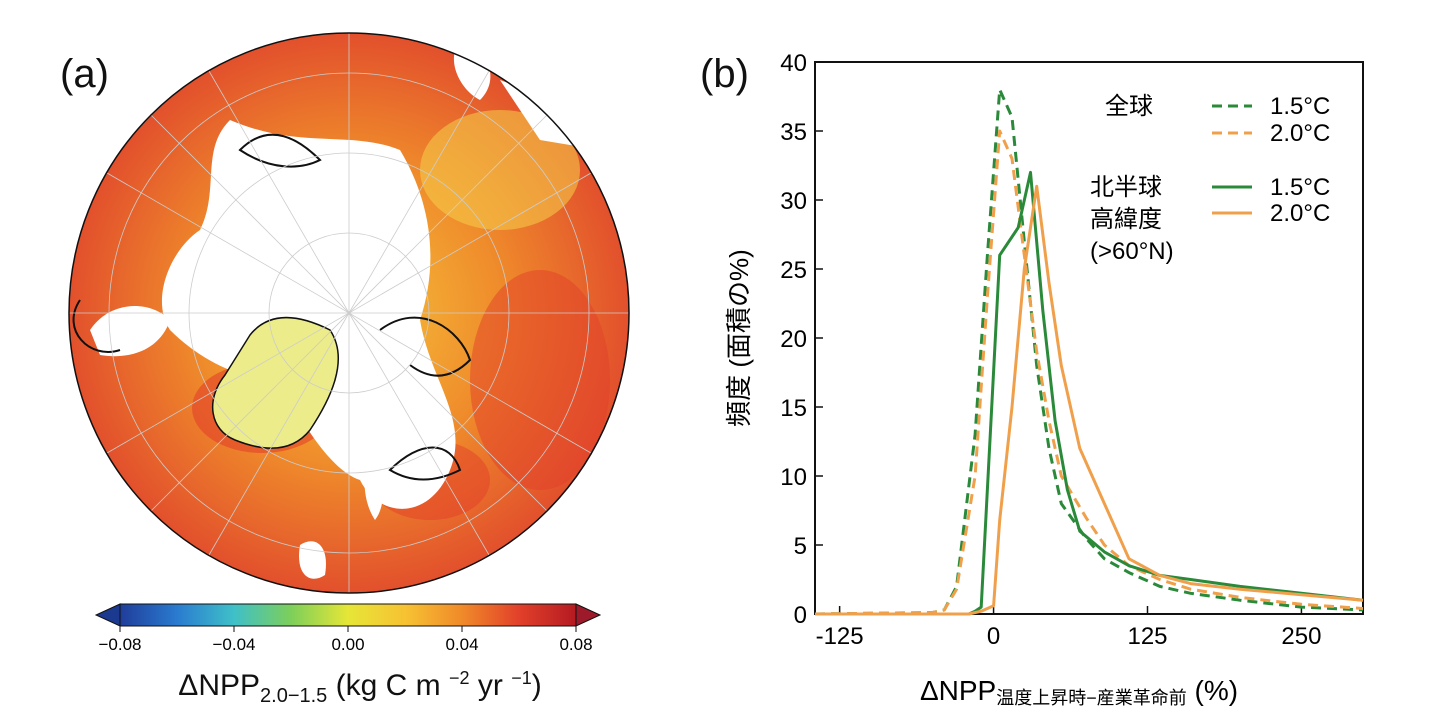  I want to click on legend-nh-label-line3: (>60°N), so click(1132, 251).